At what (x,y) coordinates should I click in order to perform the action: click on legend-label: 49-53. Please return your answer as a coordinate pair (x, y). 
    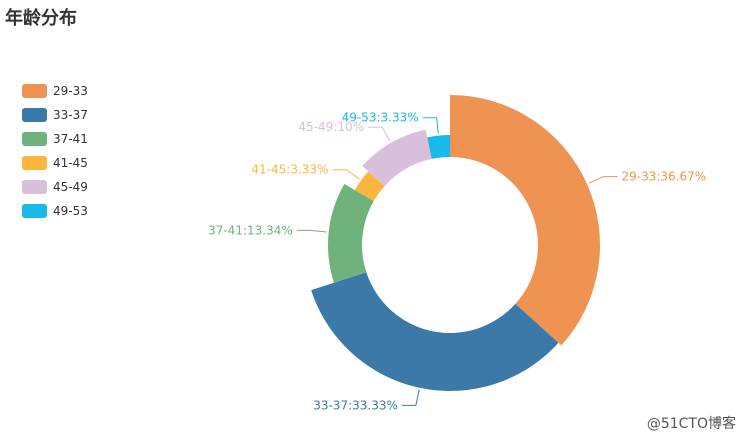
    Looking at the image, I should click on (70, 211).